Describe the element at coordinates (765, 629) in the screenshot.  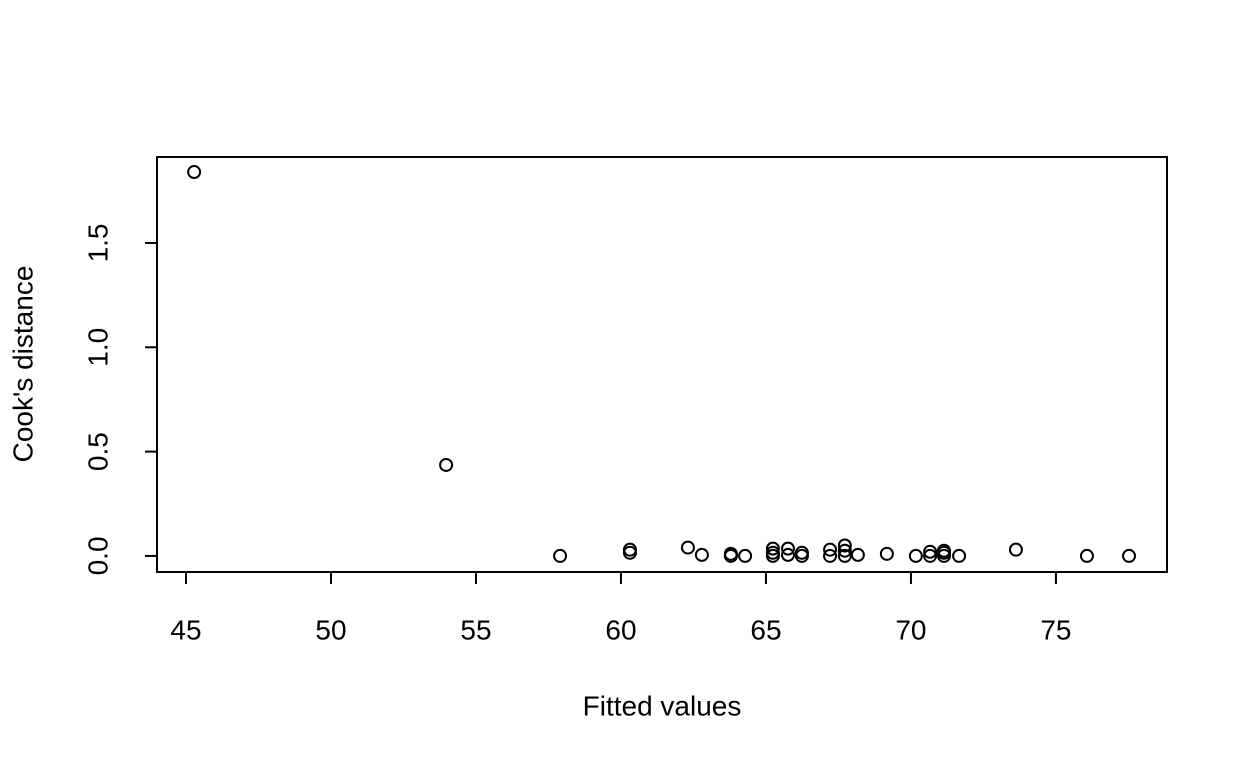
I see `x-tick-label: 65` at that location.